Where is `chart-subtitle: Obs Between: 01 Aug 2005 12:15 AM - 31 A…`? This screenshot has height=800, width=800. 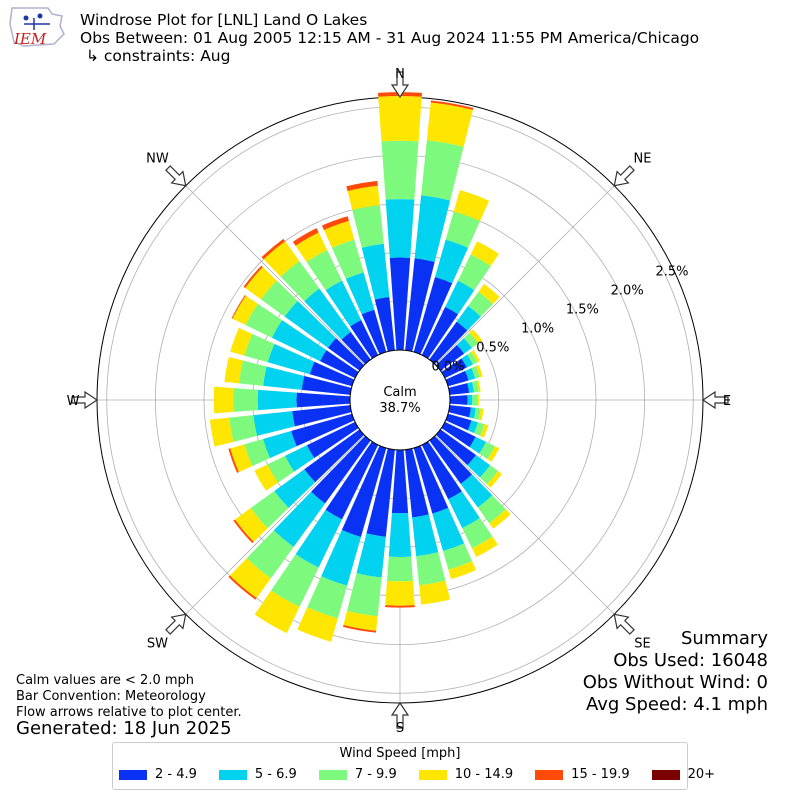
chart-subtitle: Obs Between: 01 Aug 2005 12:15 AM - 31 A… is located at coordinates (390, 38).